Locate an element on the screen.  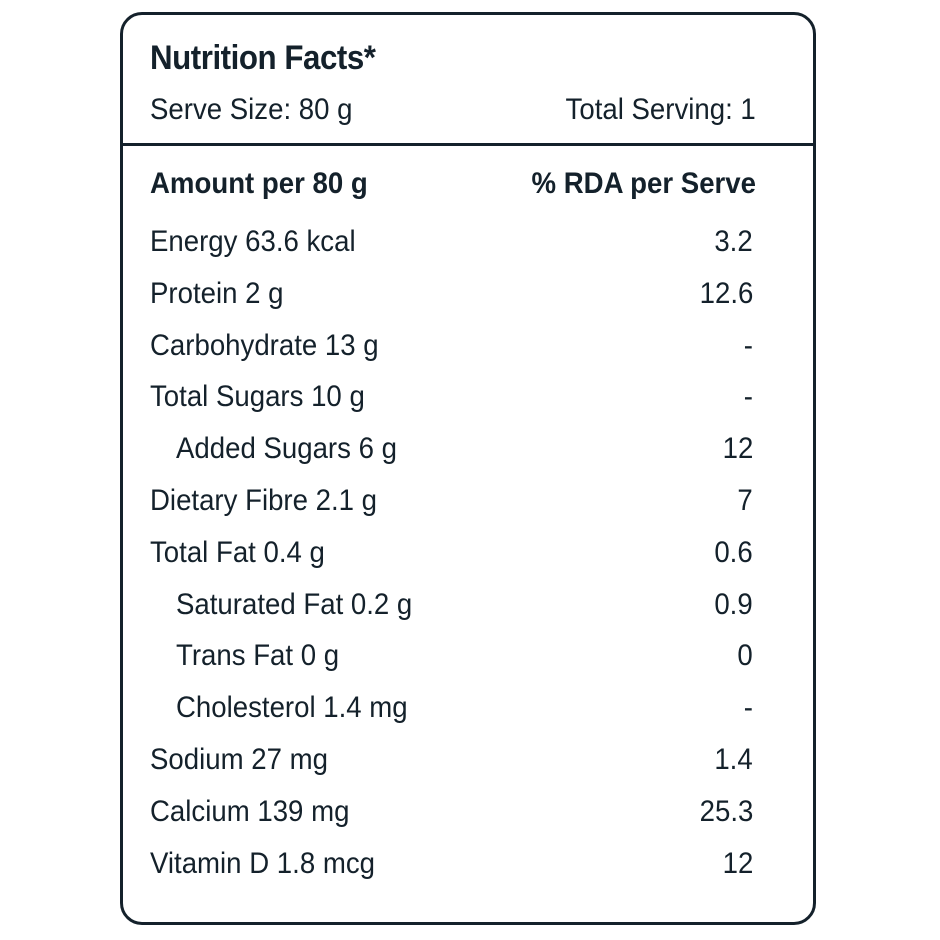
nutrient-name: Added Sugars 6 g is located at coordinates (286, 449).